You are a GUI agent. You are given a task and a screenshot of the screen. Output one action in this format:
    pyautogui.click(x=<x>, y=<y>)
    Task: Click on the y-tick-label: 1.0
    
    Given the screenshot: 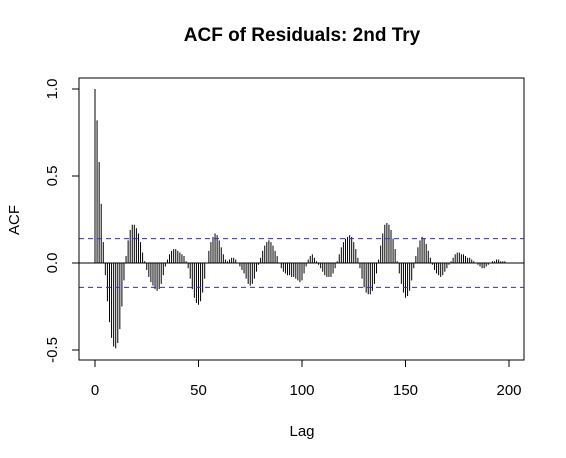 What is the action you would take?
    pyautogui.click(x=52, y=89)
    